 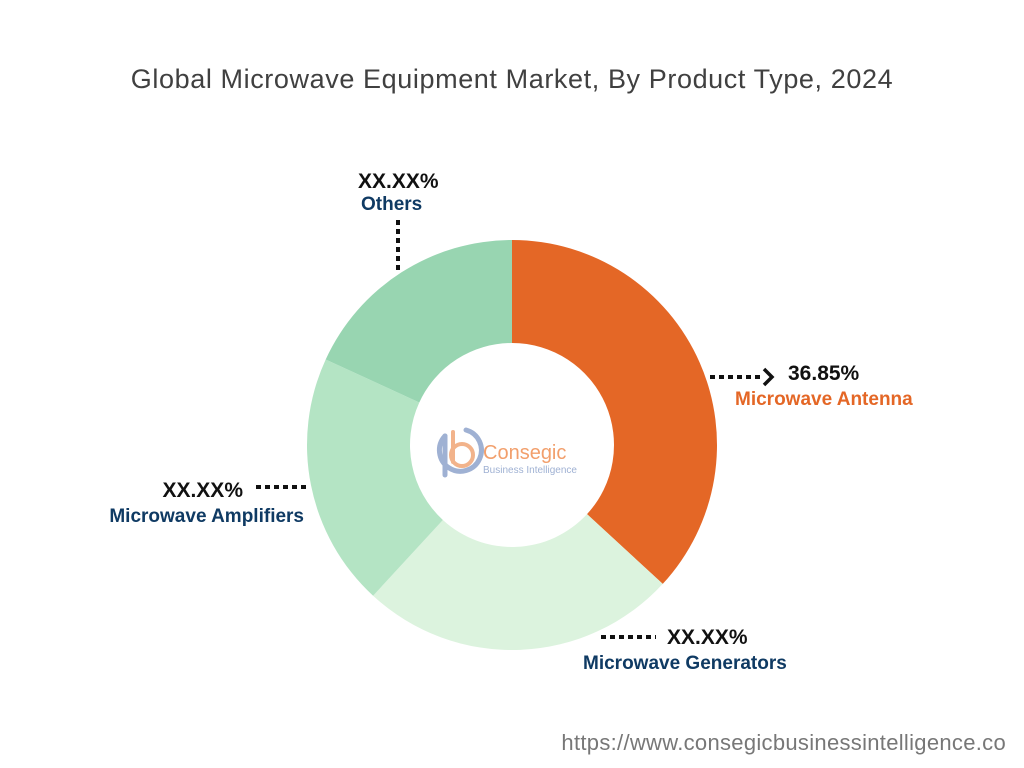 What do you see at coordinates (460, 452) in the screenshot?
I see `consegic-logo-mark-icon` at bounding box center [460, 452].